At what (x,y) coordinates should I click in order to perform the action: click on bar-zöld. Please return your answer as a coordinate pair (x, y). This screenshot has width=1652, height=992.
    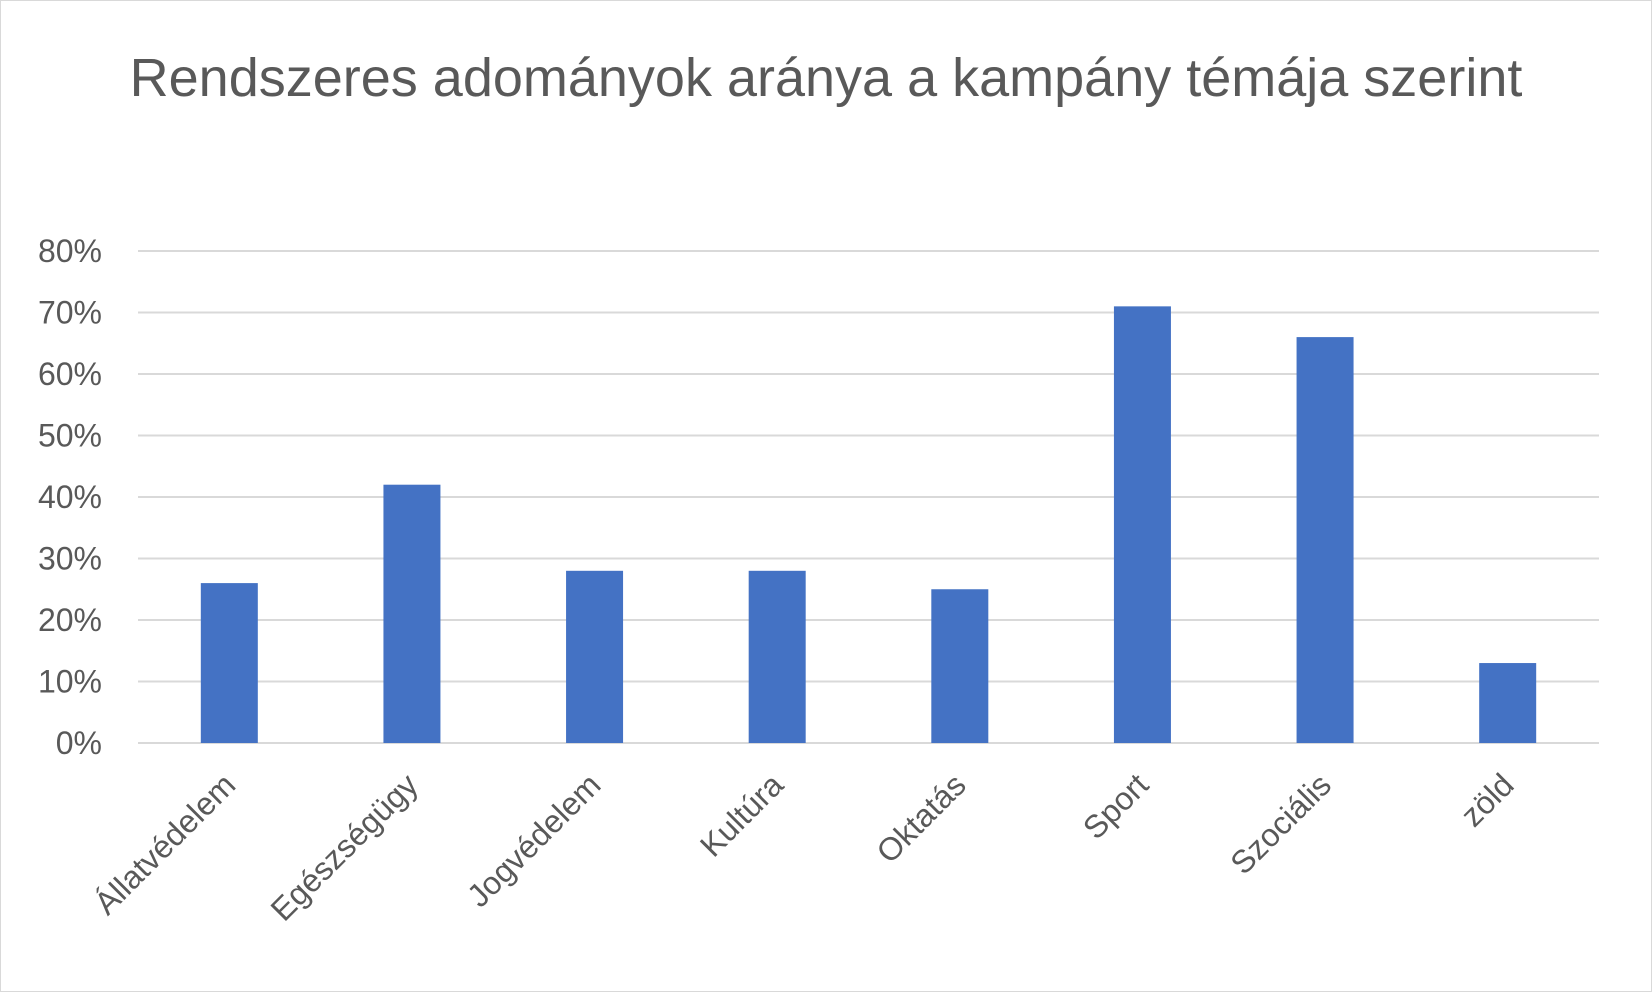
    Looking at the image, I should click on (1508, 703).